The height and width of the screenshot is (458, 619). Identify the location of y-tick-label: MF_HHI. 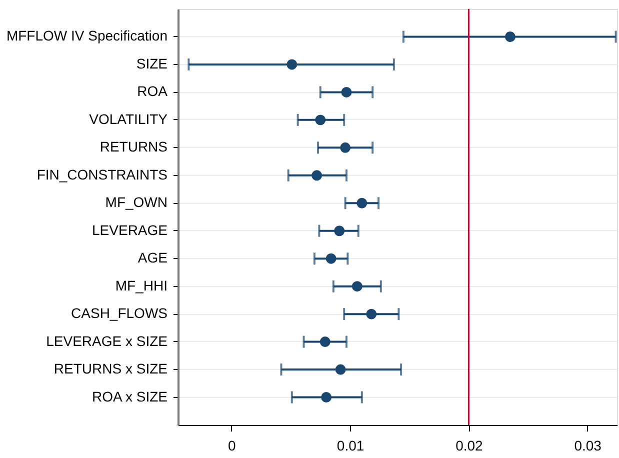
(141, 285).